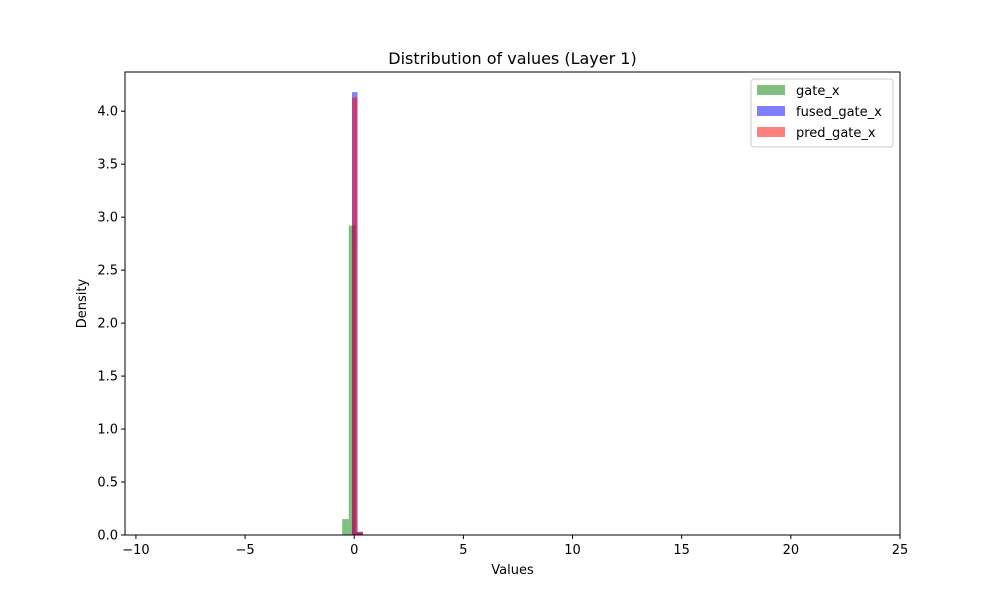 The width and height of the screenshot is (1000, 604). Describe the element at coordinates (107, 483) in the screenshot. I see `y-tick-label: 0.5` at that location.